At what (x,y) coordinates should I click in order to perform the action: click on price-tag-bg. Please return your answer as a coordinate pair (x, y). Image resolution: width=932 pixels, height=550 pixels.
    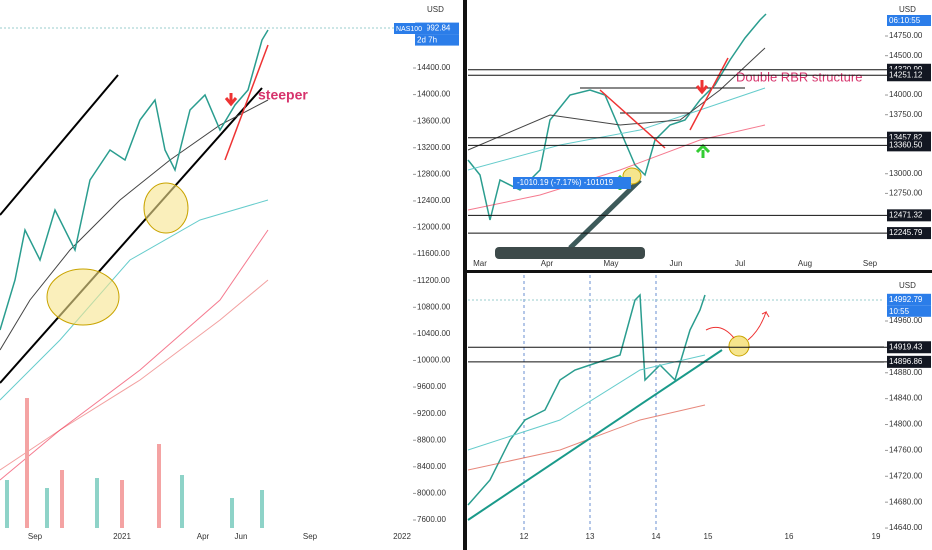
    Looking at the image, I should click on (909, 299).